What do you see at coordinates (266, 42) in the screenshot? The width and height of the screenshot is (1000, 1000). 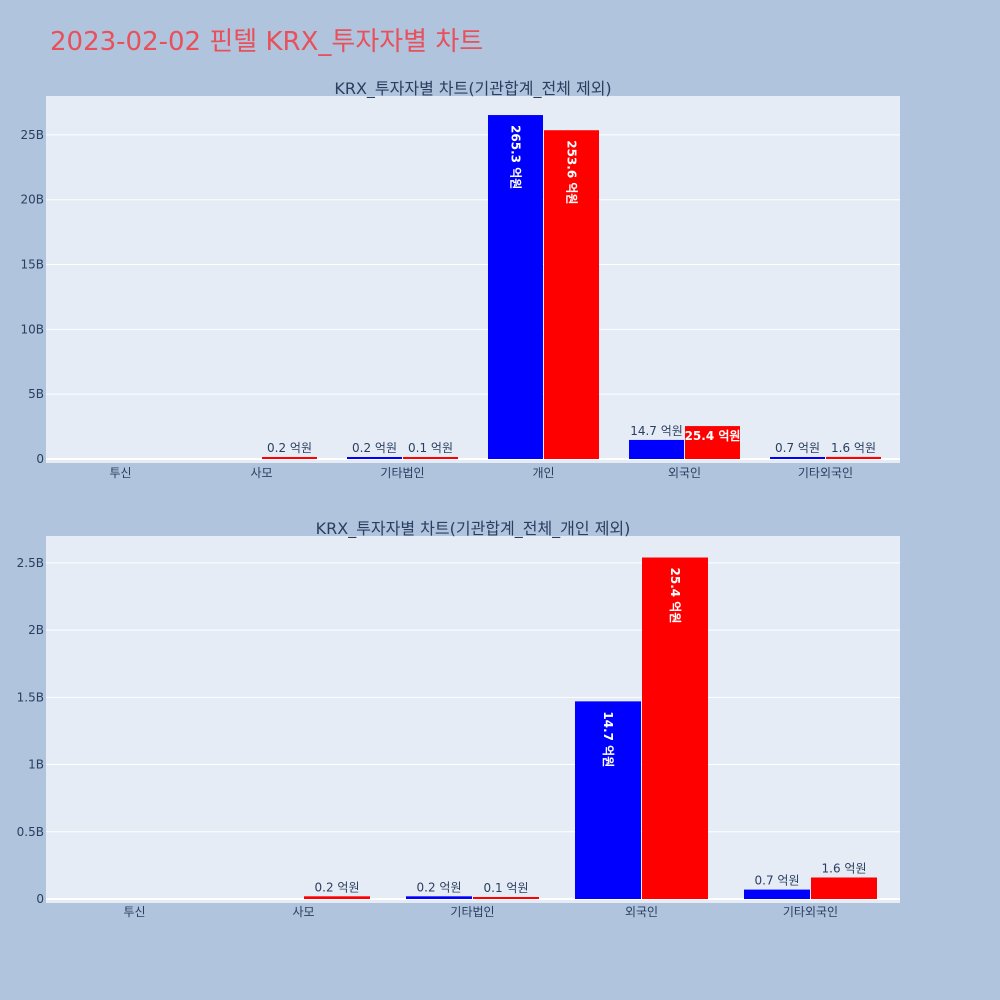 I see `page-title: 2023-02-02 핀텔 KRX_투자자별 차트` at bounding box center [266, 42].